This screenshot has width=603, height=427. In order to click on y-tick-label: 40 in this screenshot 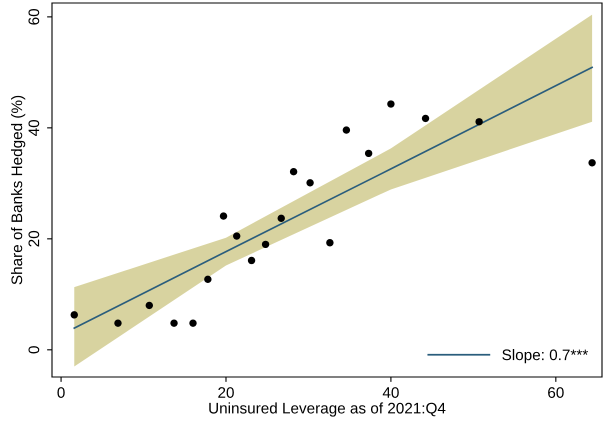, I will do `click(34, 128)`.